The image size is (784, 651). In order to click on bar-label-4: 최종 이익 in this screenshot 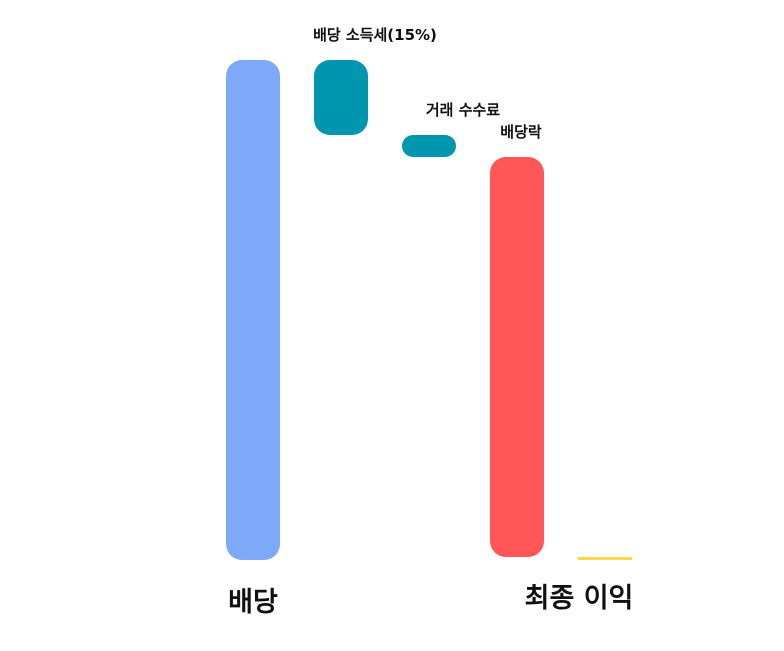, I will do `click(579, 598)`.